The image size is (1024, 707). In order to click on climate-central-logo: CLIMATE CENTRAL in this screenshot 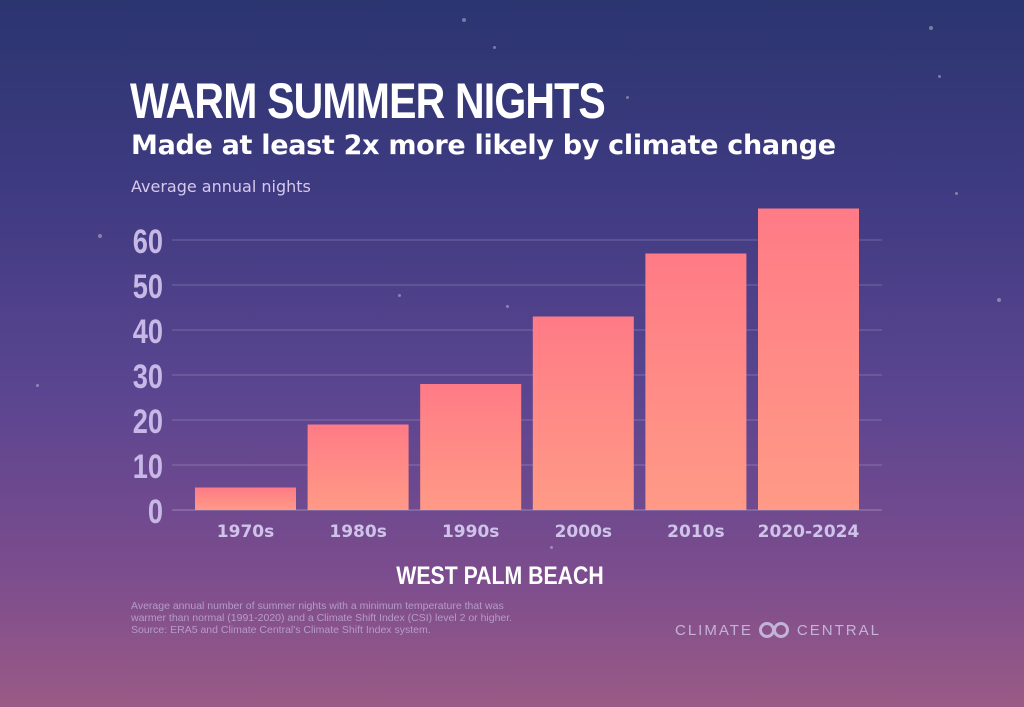, I will do `click(778, 630)`.